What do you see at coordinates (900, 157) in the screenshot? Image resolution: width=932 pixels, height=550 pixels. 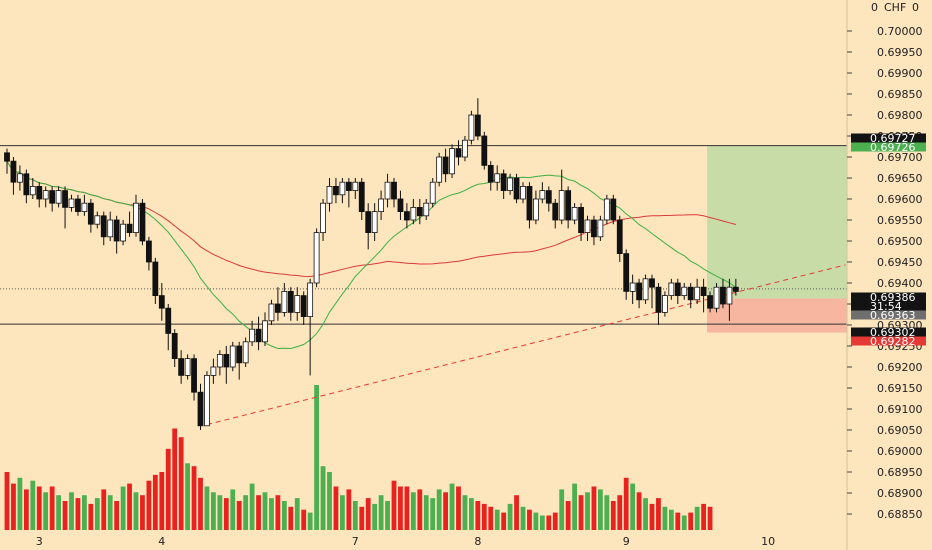 I see `price-tick-label: 0.69700` at bounding box center [900, 157].